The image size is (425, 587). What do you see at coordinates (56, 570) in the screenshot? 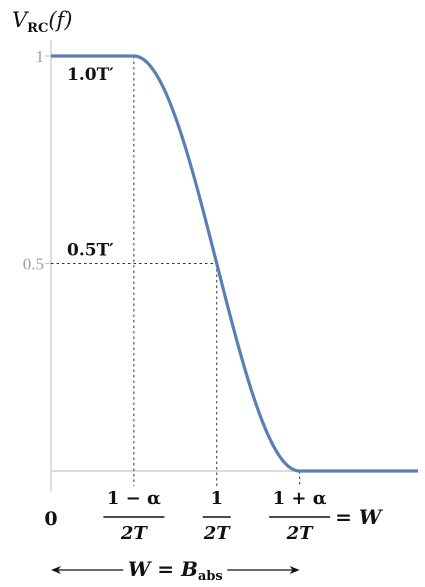
I see `arrow-head-left` at bounding box center [56, 570].